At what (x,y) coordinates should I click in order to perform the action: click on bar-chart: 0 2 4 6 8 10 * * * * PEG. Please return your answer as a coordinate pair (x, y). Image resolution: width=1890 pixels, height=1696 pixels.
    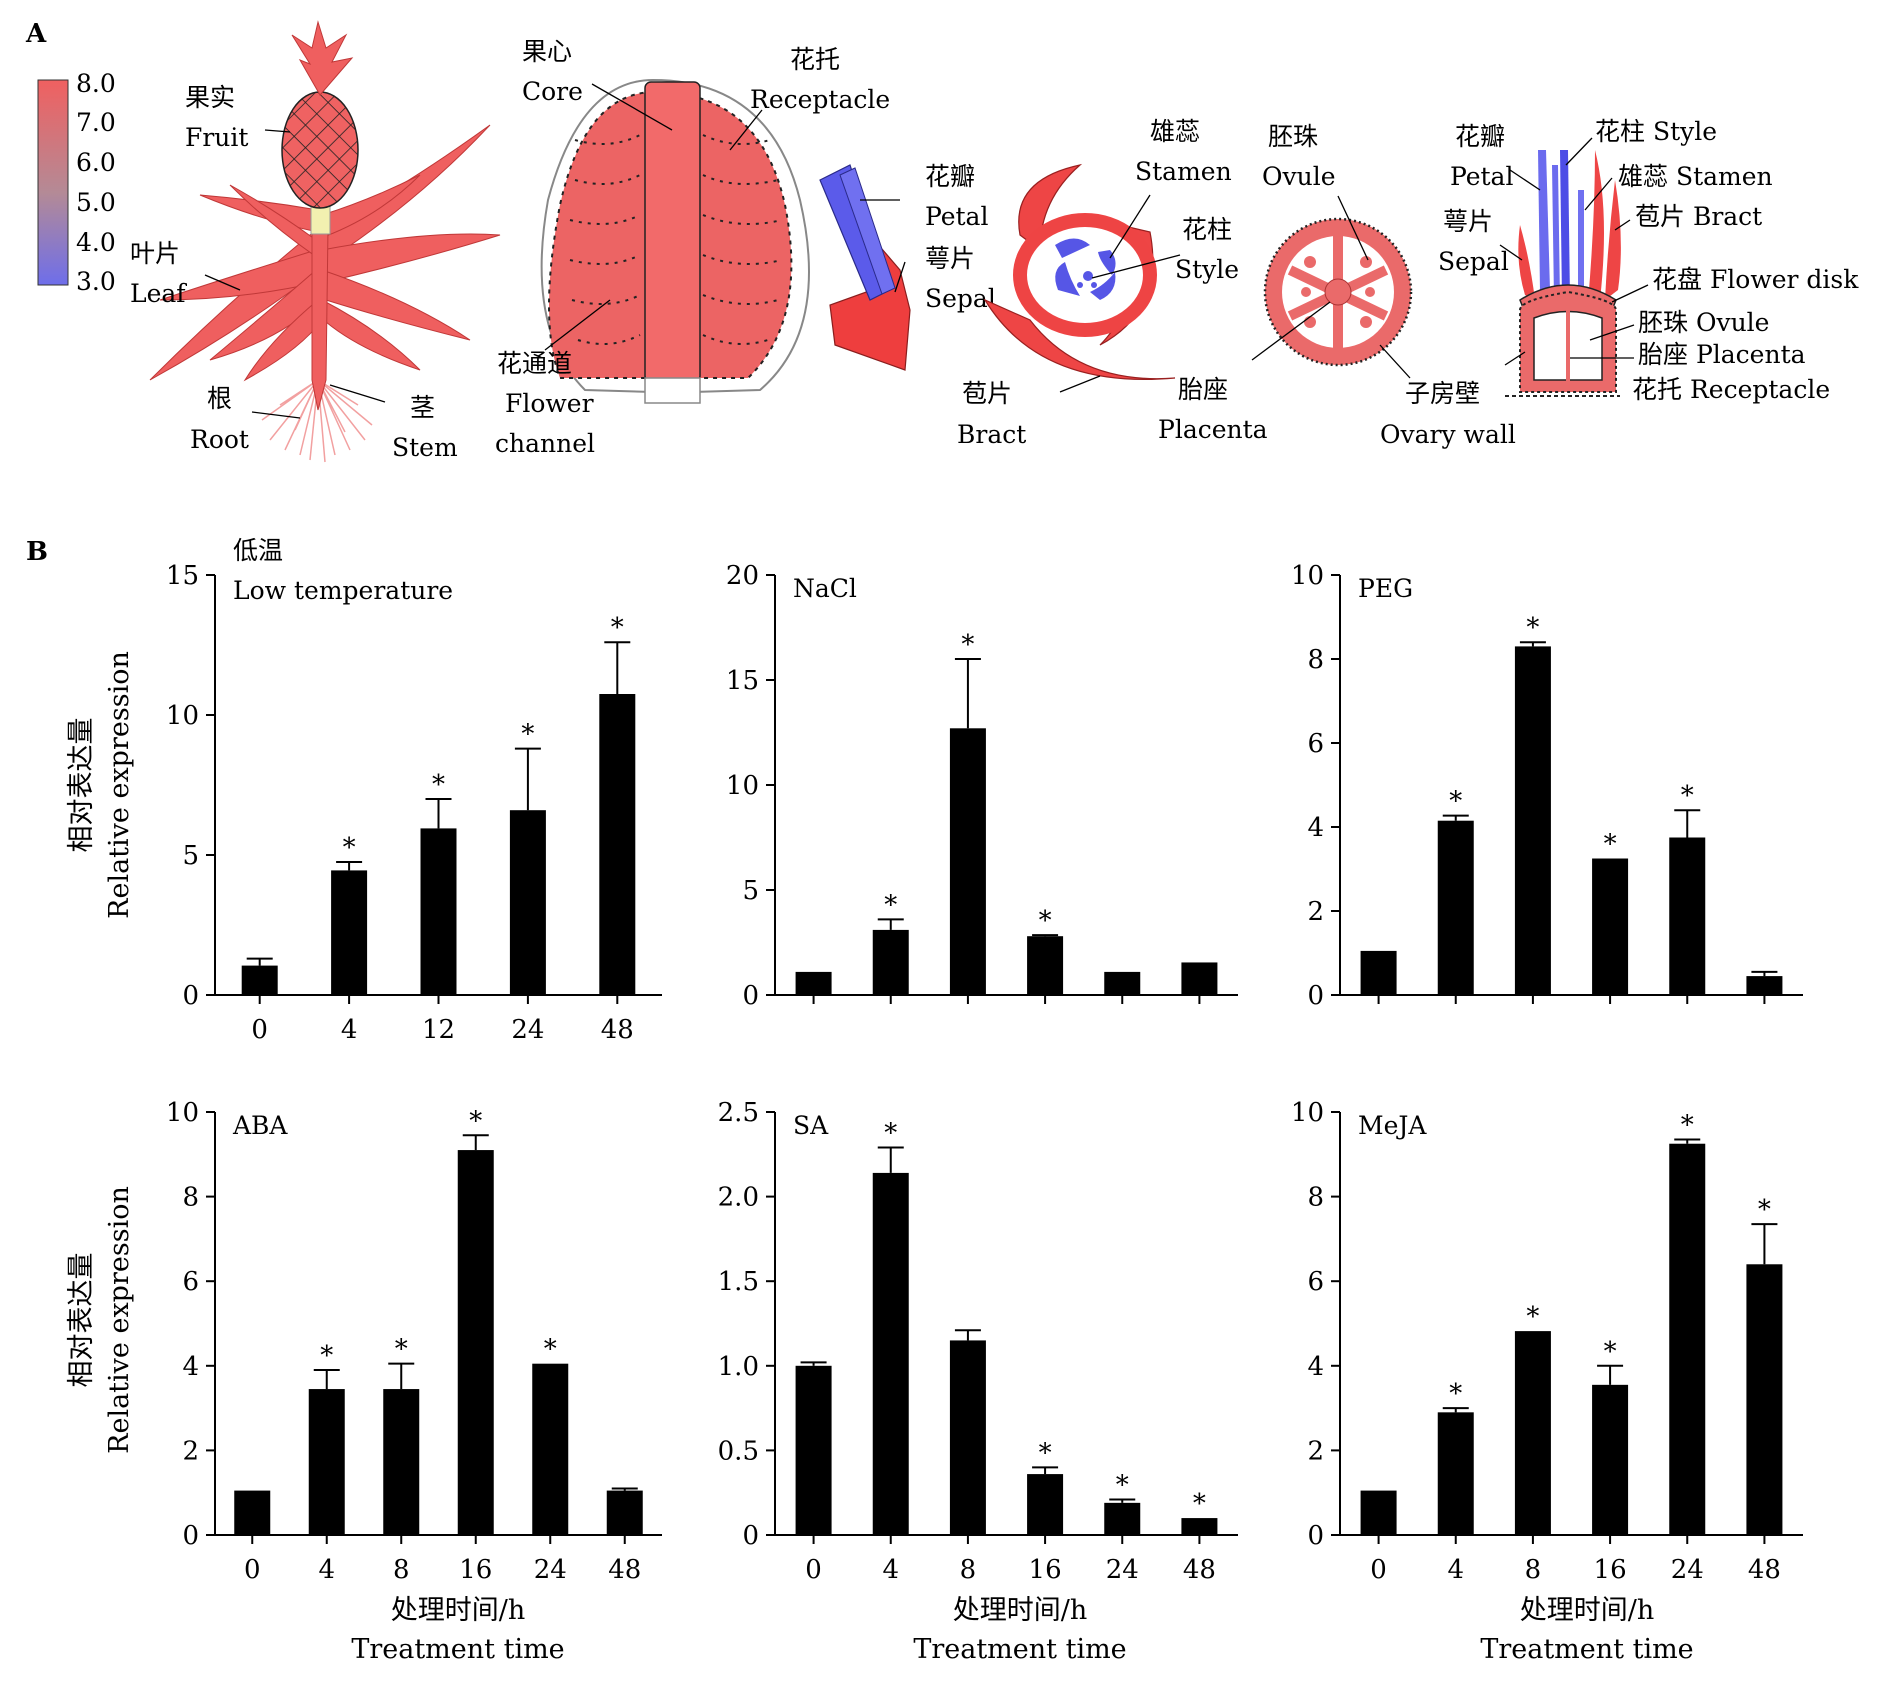
    Looking at the image, I should click on (1547, 786).